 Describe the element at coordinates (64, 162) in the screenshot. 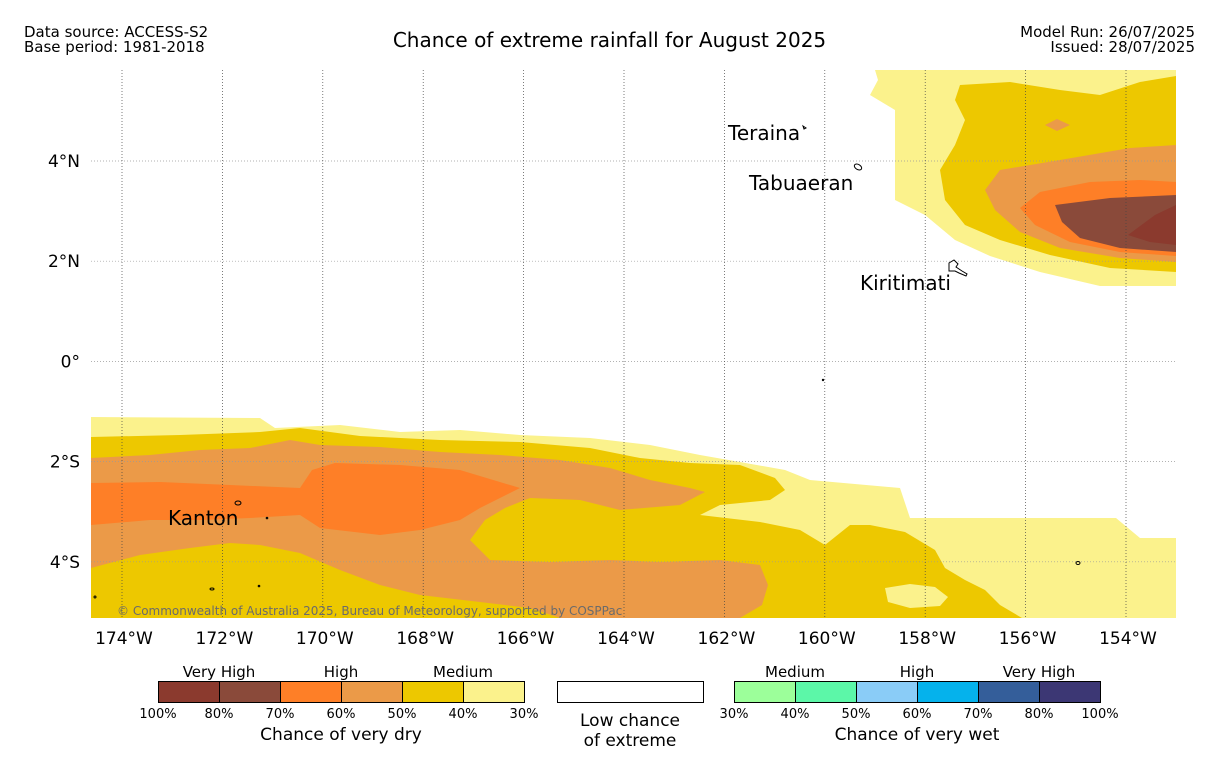

I see `lat-tick-label: 4°N` at that location.